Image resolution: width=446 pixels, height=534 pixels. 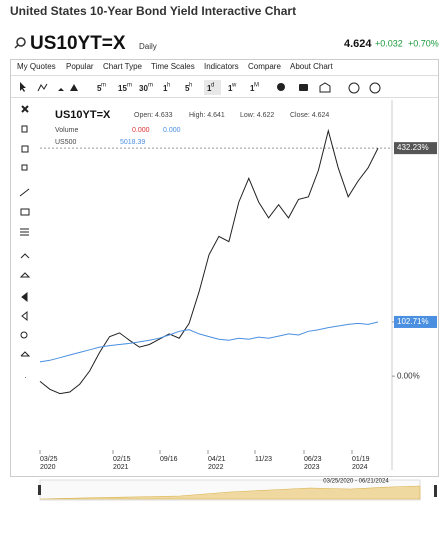 What do you see at coordinates (132, 142) in the screenshot?
I see `legend-compare-value: 5018.39` at bounding box center [132, 142].